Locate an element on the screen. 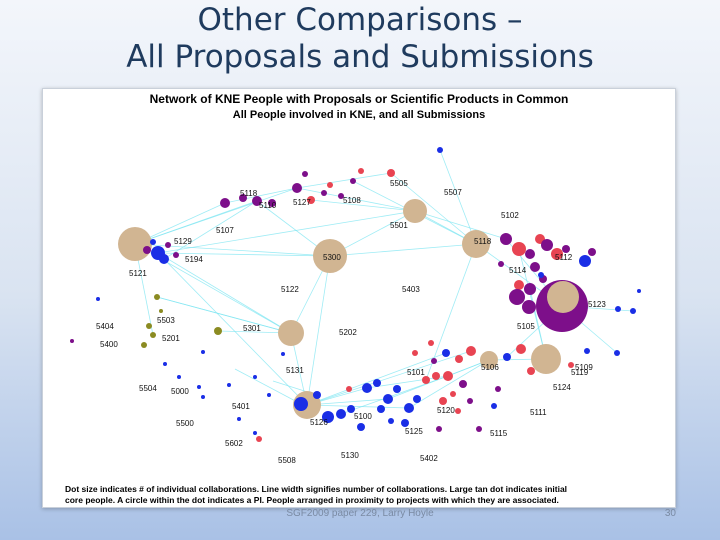 The height and width of the screenshot is (540, 720). project-label: 5503 is located at coordinates (166, 320).